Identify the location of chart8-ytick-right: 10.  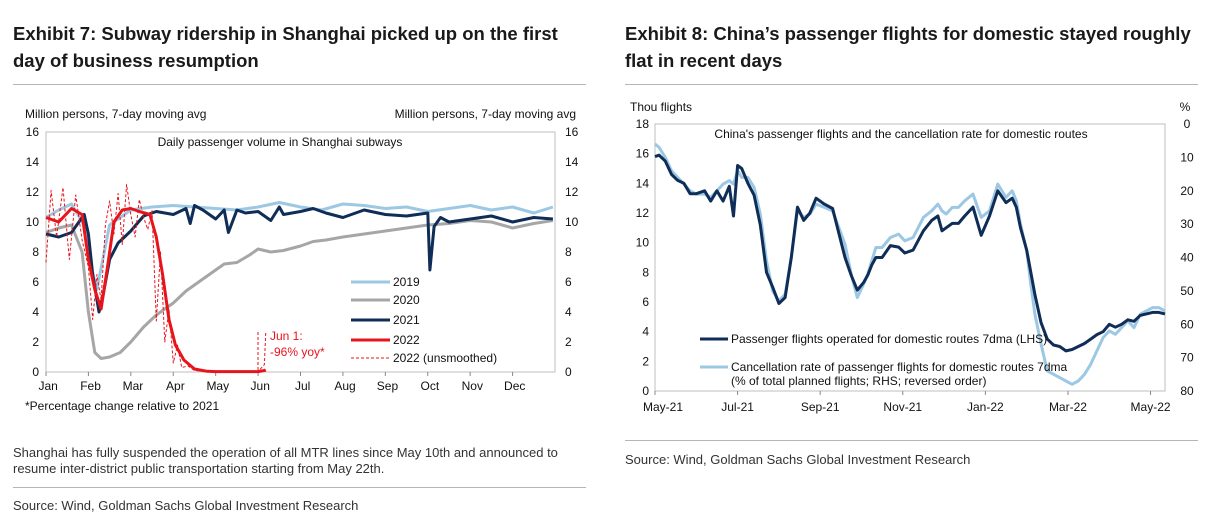
(1187, 157).